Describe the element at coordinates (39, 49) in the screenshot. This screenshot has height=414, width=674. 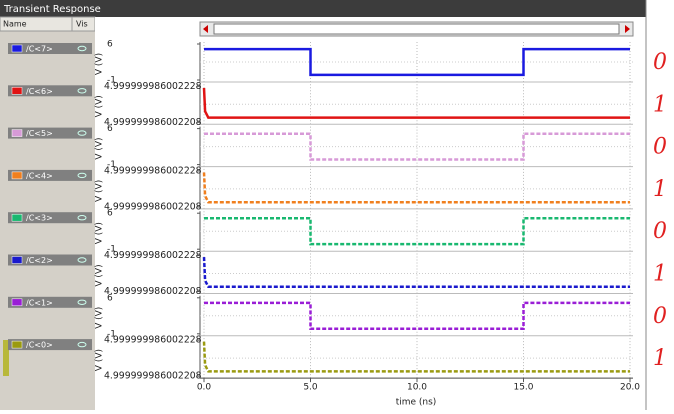
I see `signal-name: /C<7>` at that location.